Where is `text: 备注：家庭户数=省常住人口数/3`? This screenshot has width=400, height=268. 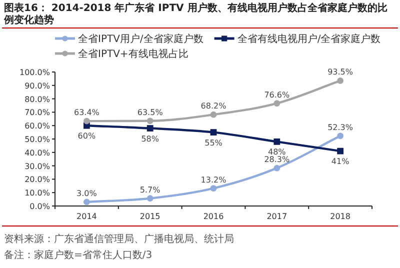
text: 备注：家庭户数=省常住人口数/3 is located at coordinates (78, 255).